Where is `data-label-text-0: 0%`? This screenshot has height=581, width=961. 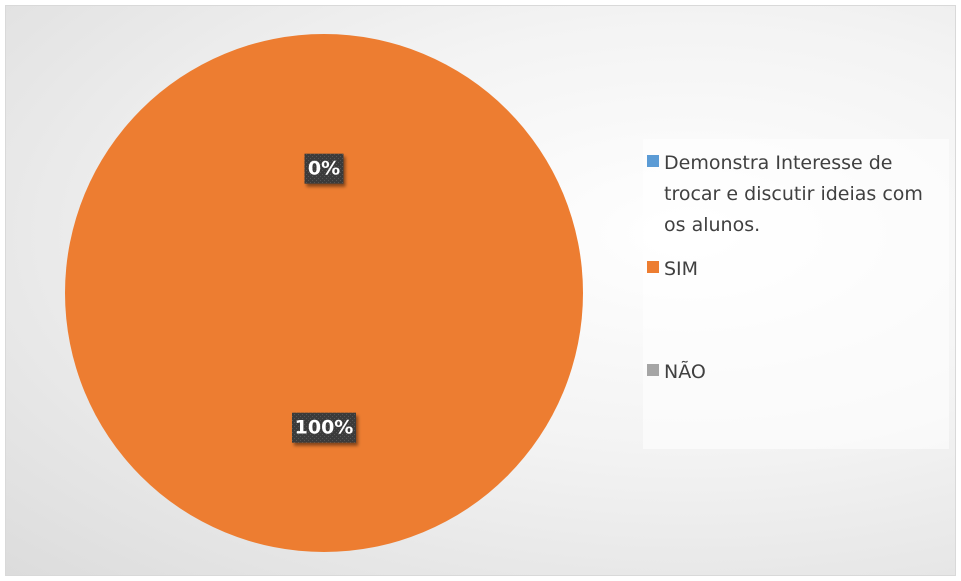 data-label-text-0: 0% is located at coordinates (324, 169).